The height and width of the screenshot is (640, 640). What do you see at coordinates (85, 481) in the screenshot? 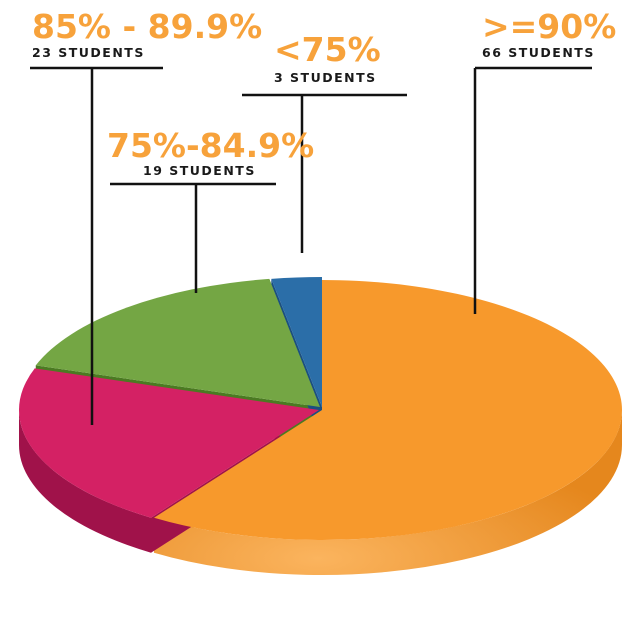
I see `pie-slice-side` at bounding box center [85, 481].